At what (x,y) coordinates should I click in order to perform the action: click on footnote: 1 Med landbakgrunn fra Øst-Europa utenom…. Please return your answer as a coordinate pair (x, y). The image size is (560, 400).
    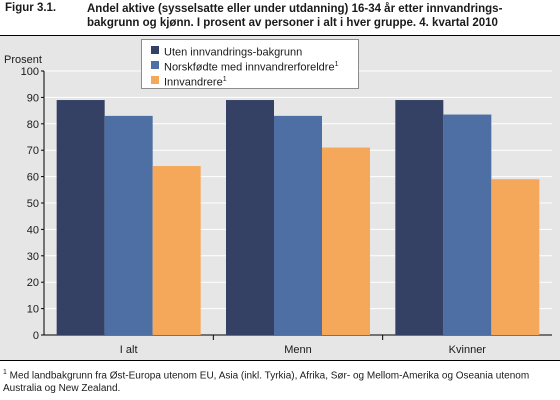
    Looking at the image, I should click on (278, 380).